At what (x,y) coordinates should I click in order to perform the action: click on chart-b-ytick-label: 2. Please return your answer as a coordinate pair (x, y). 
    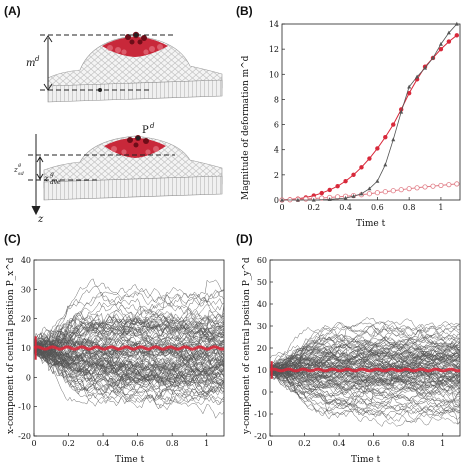
    Looking at the image, I should click on (276, 175).